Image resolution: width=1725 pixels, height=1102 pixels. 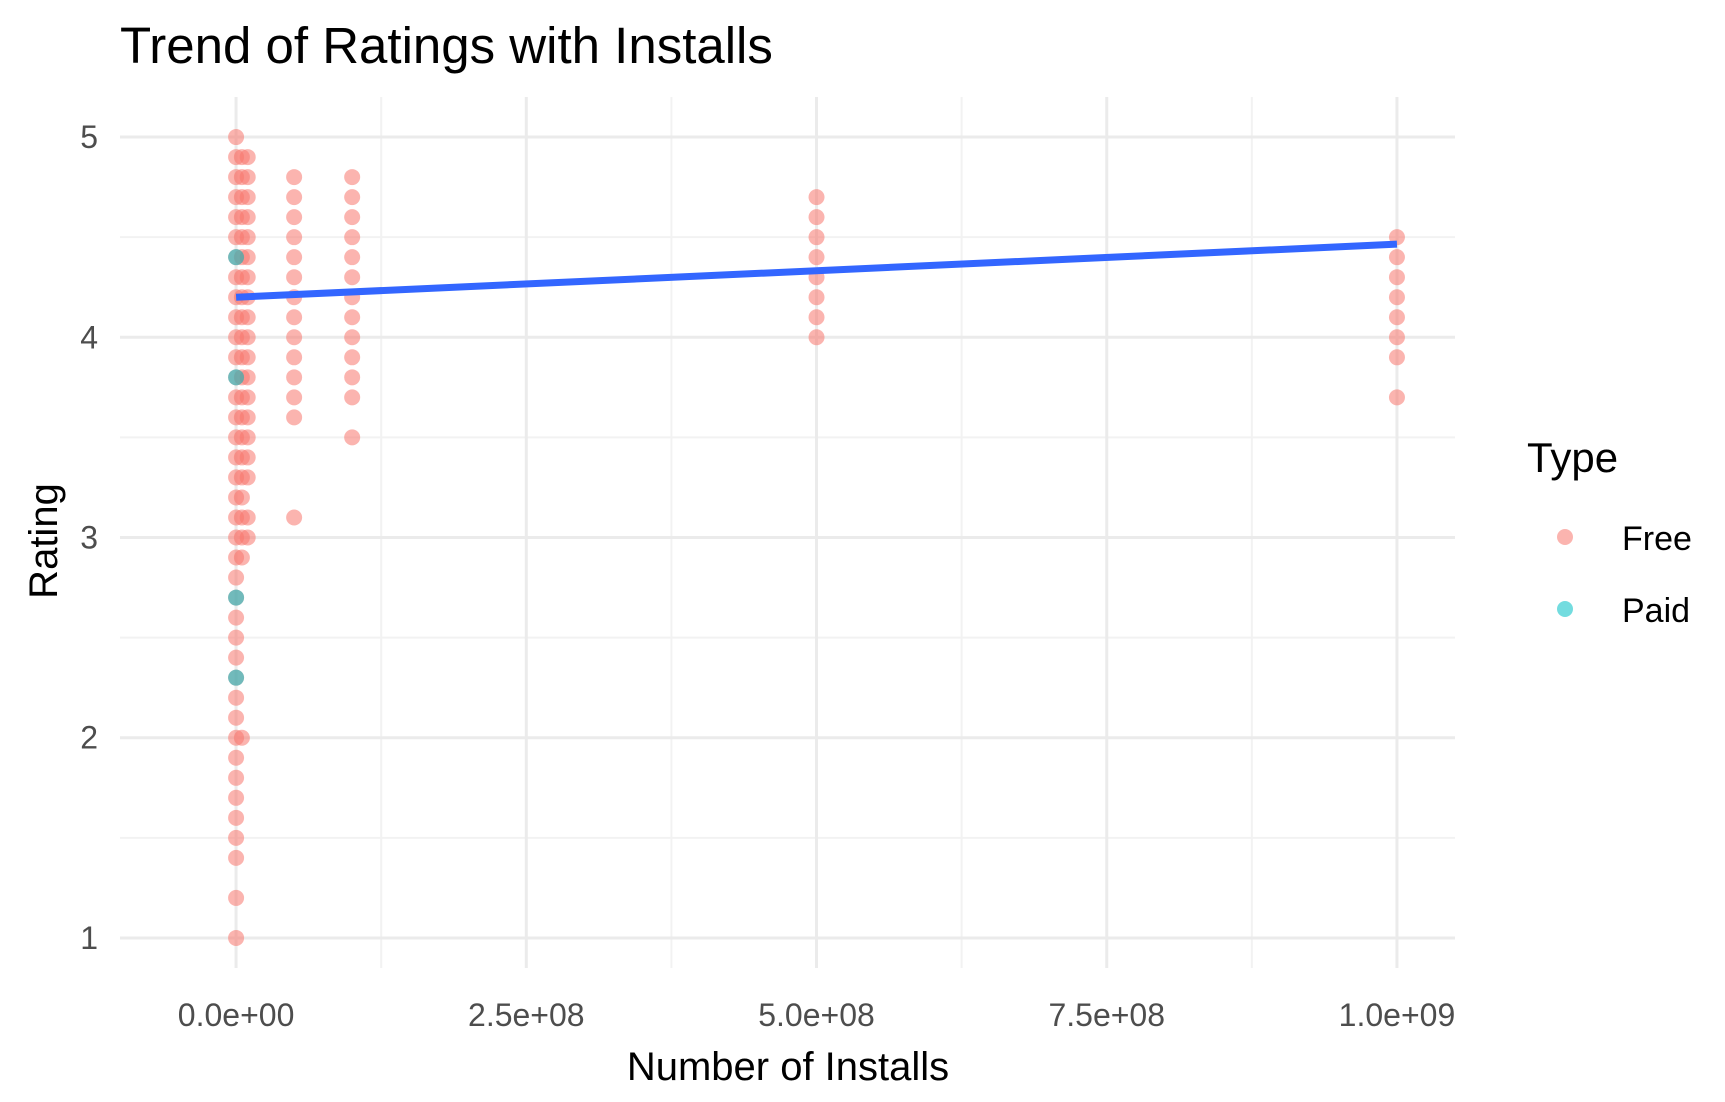 I want to click on legend: Type Free Paid, so click(x=1609, y=532).